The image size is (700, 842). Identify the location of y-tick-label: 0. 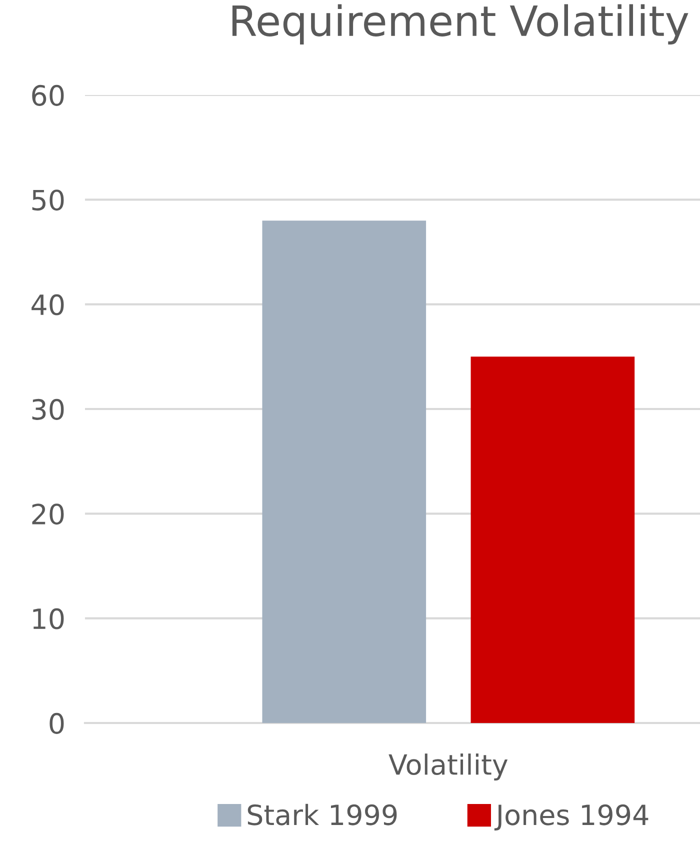
(57, 723).